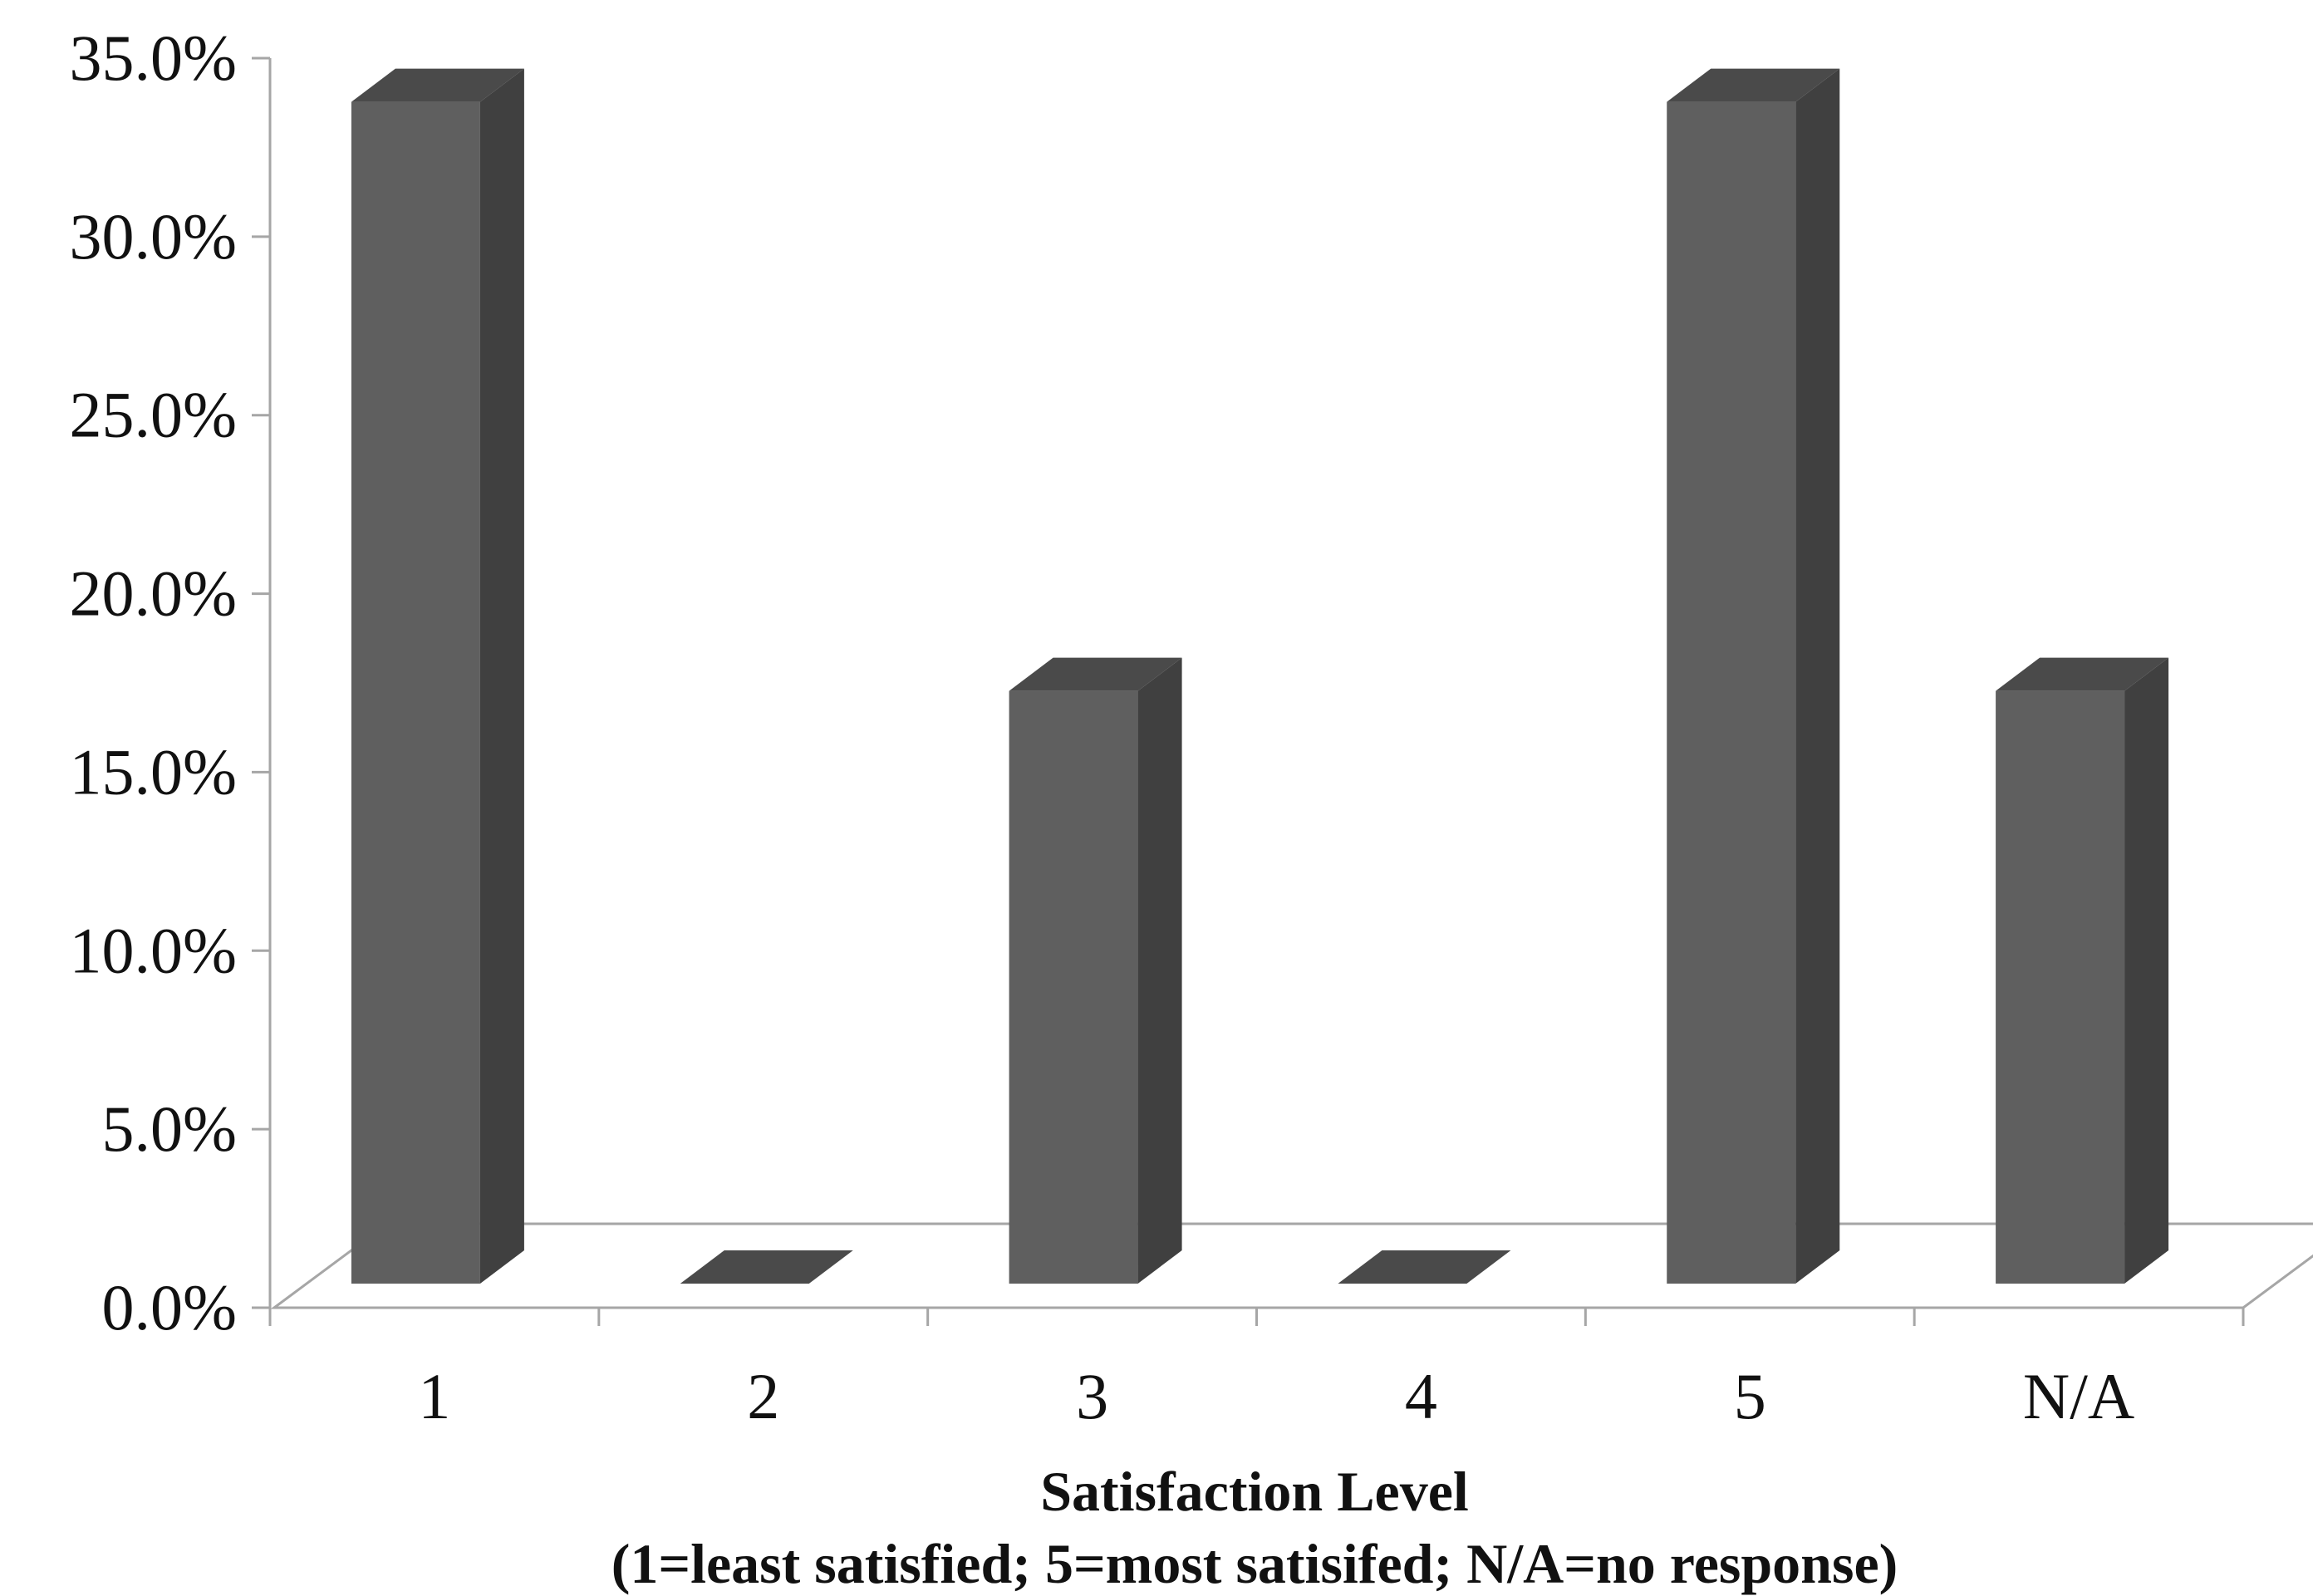 Image resolution: width=2313 pixels, height=1596 pixels. What do you see at coordinates (169, 1129) in the screenshot?
I see `y-tick-label: 5.0%` at bounding box center [169, 1129].